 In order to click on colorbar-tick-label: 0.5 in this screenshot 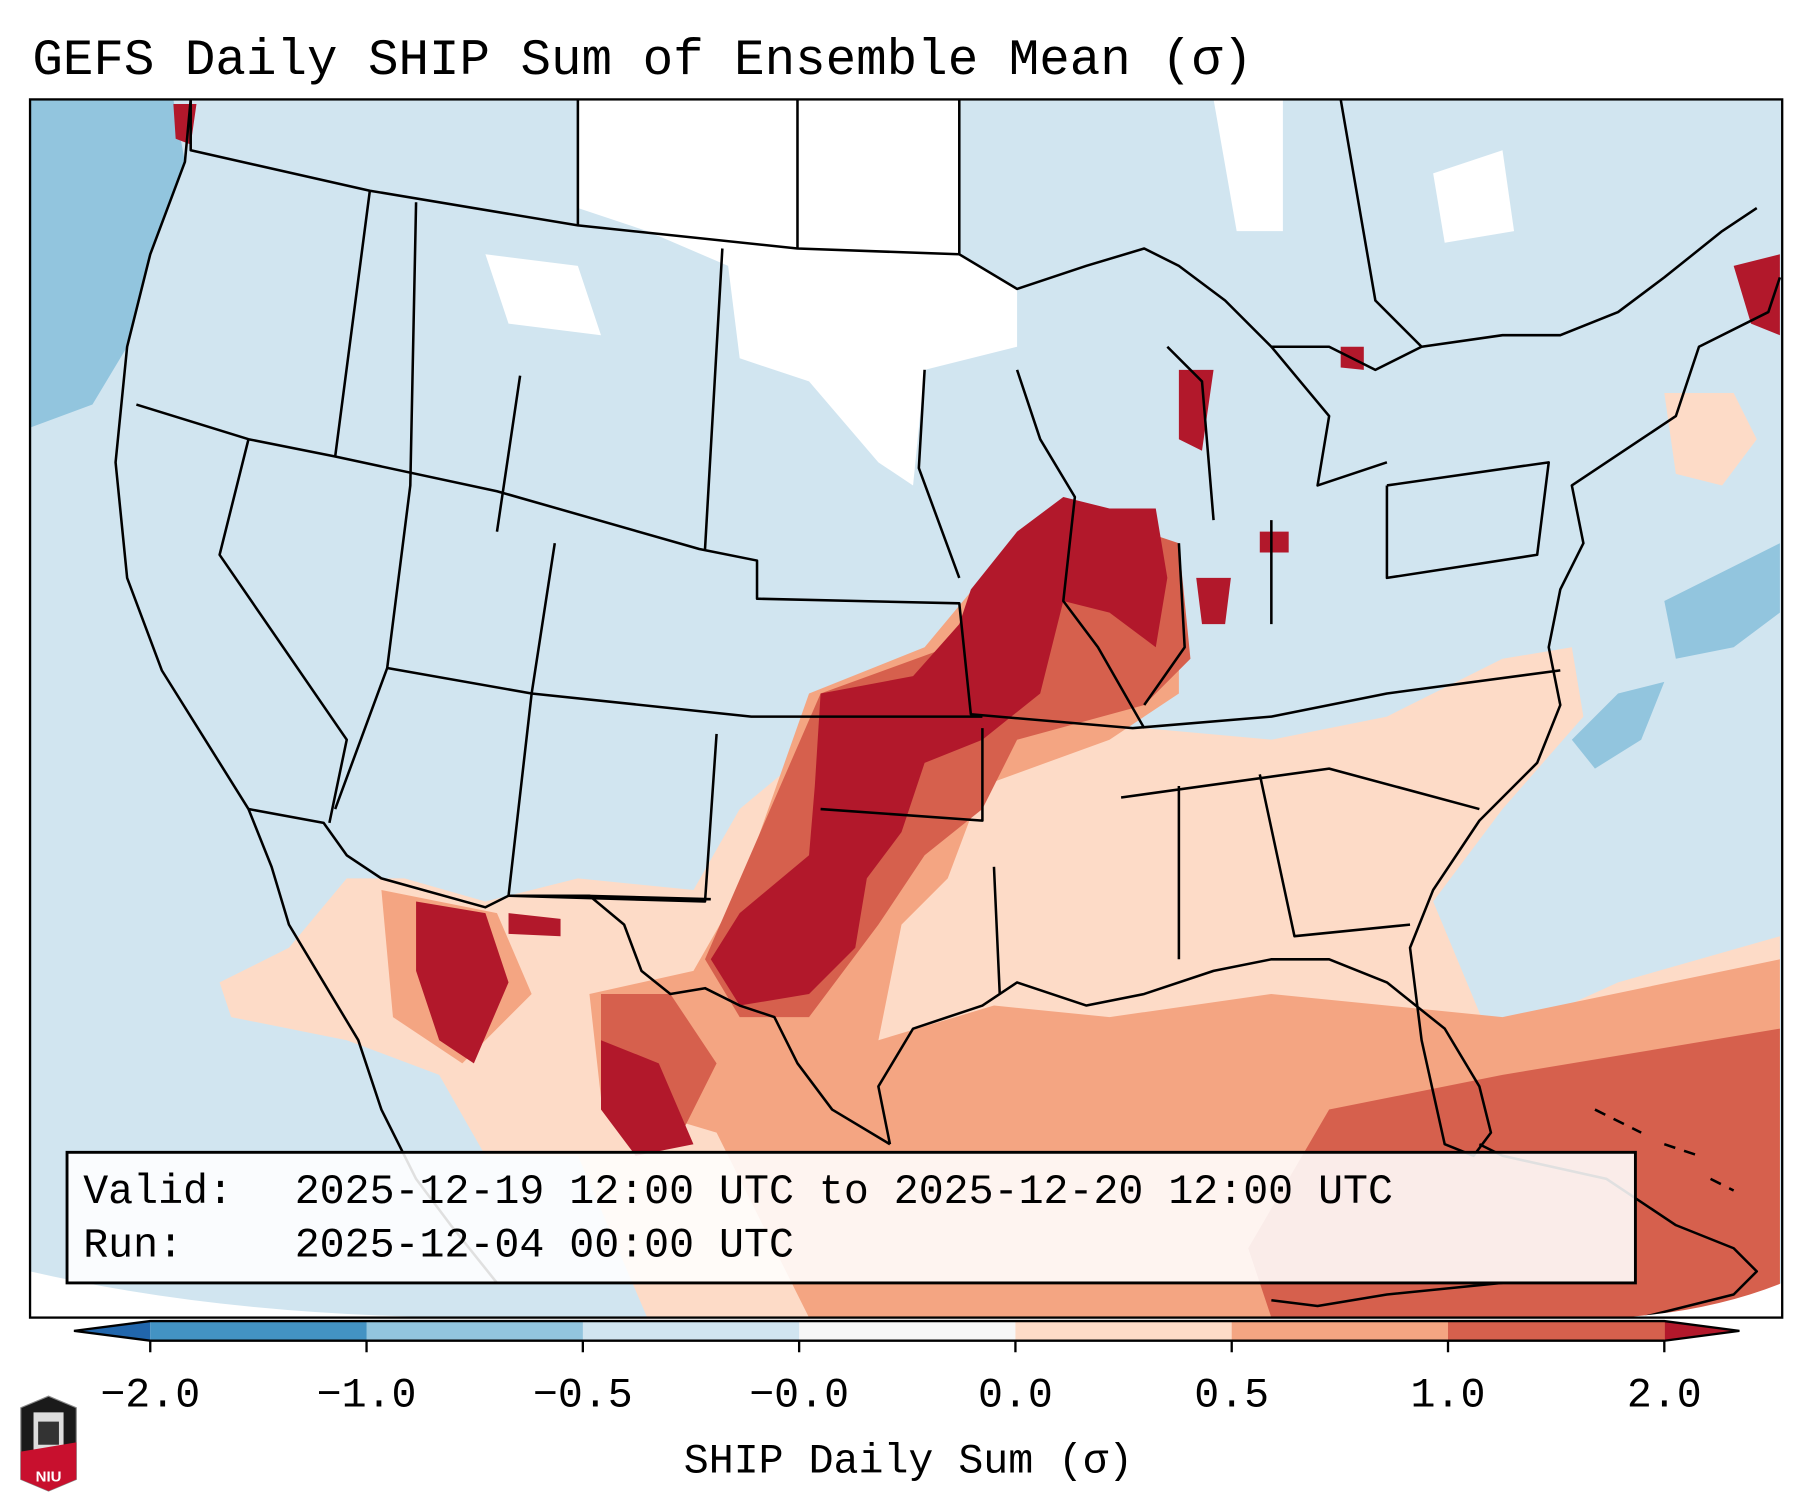, I will do `click(1231, 1396)`.